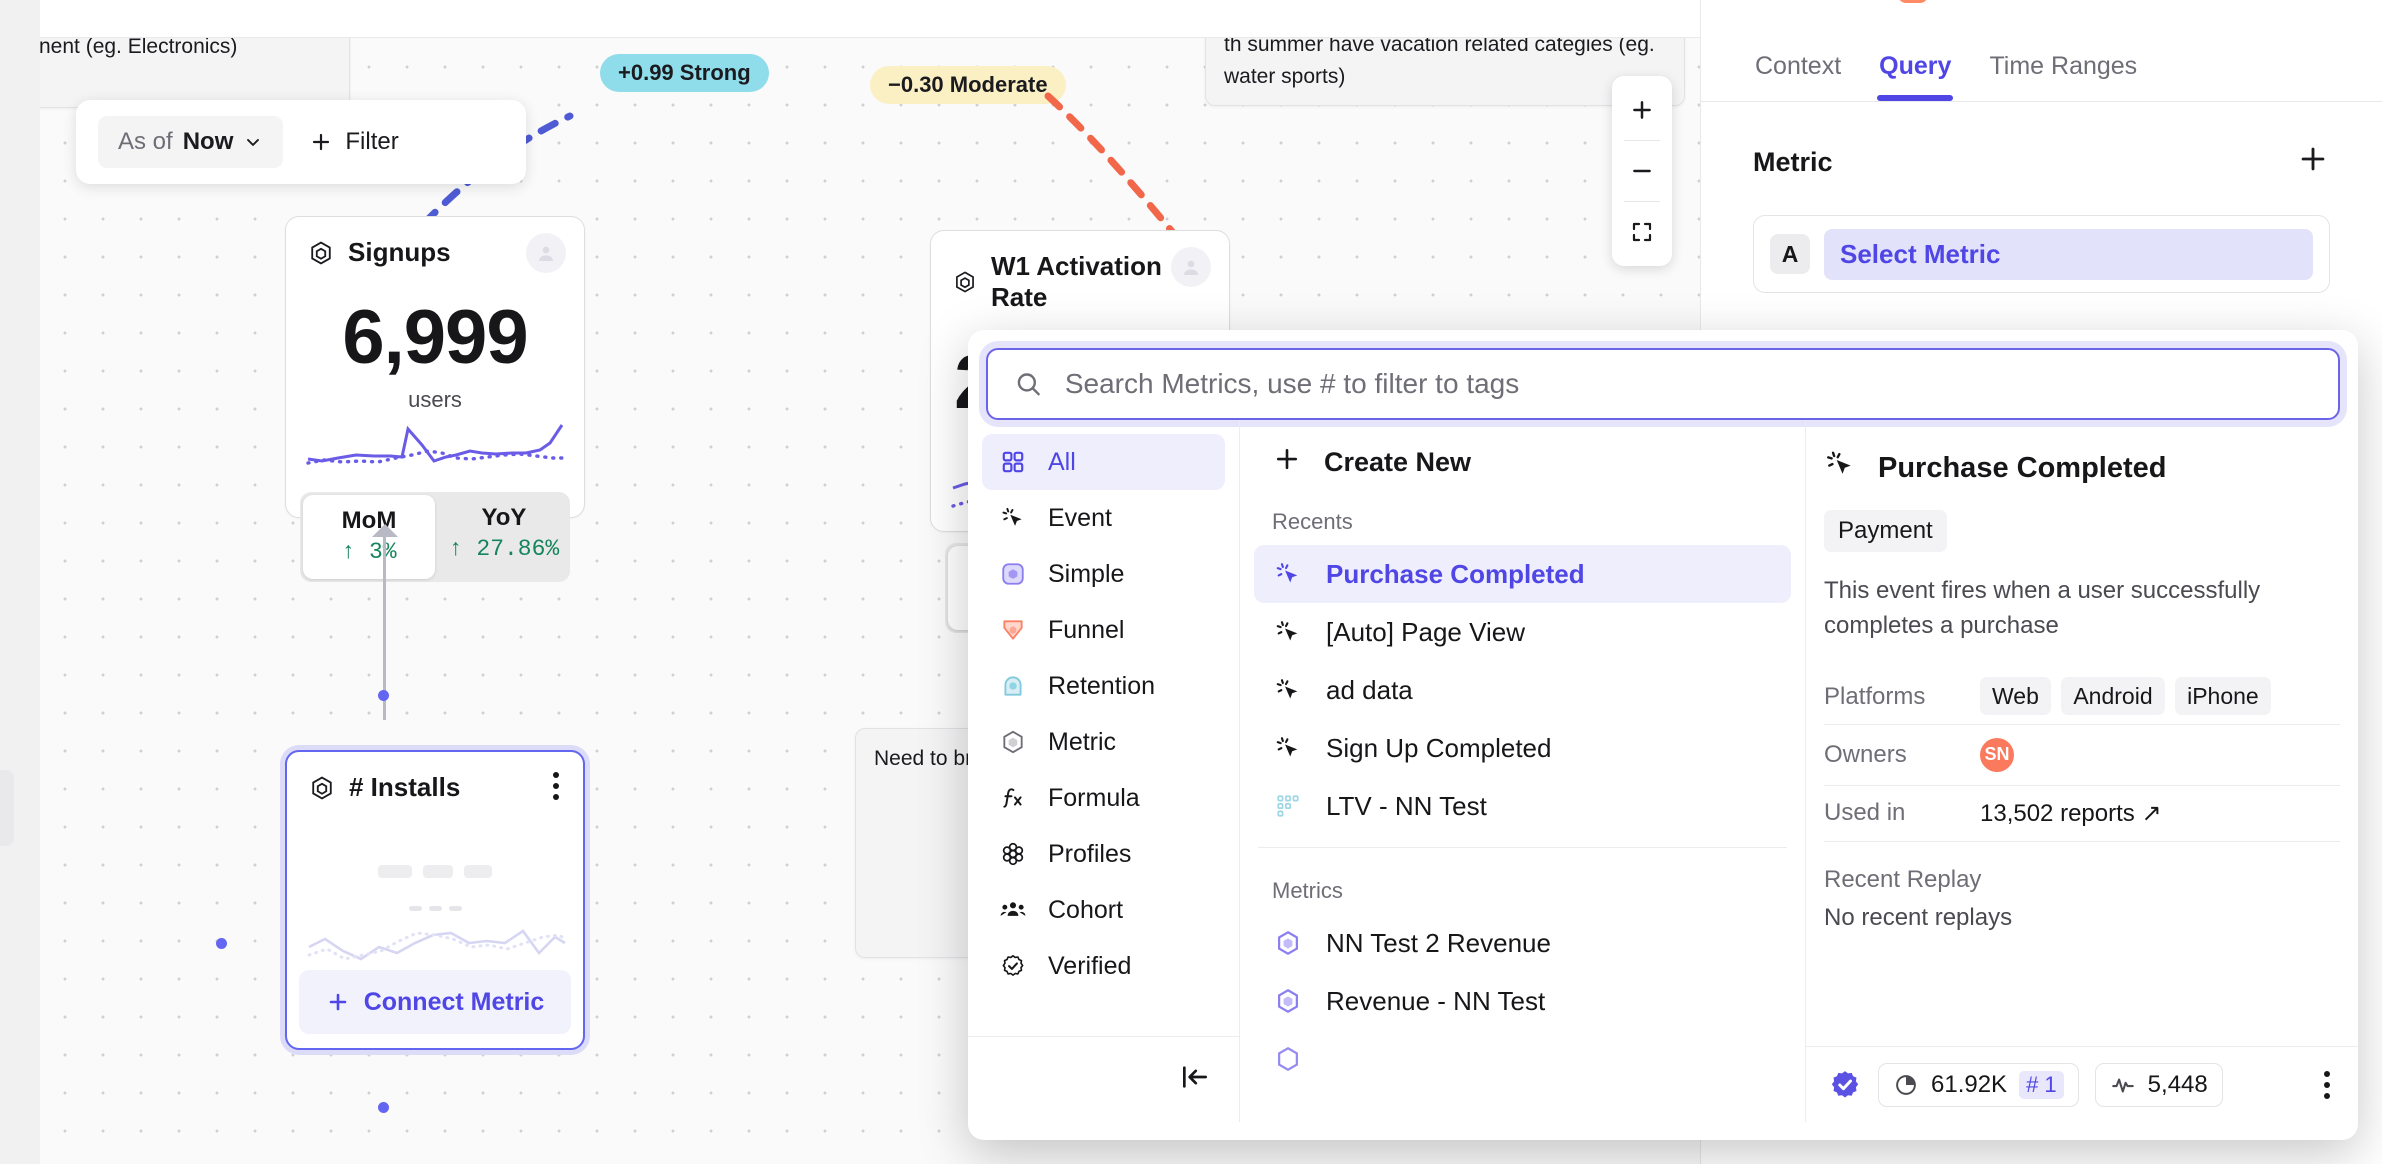 This screenshot has height=1164, width=2382. Describe the element at coordinates (195, 73) in the screenshot. I see `note-segment: nent (eg. Electronics)` at that location.